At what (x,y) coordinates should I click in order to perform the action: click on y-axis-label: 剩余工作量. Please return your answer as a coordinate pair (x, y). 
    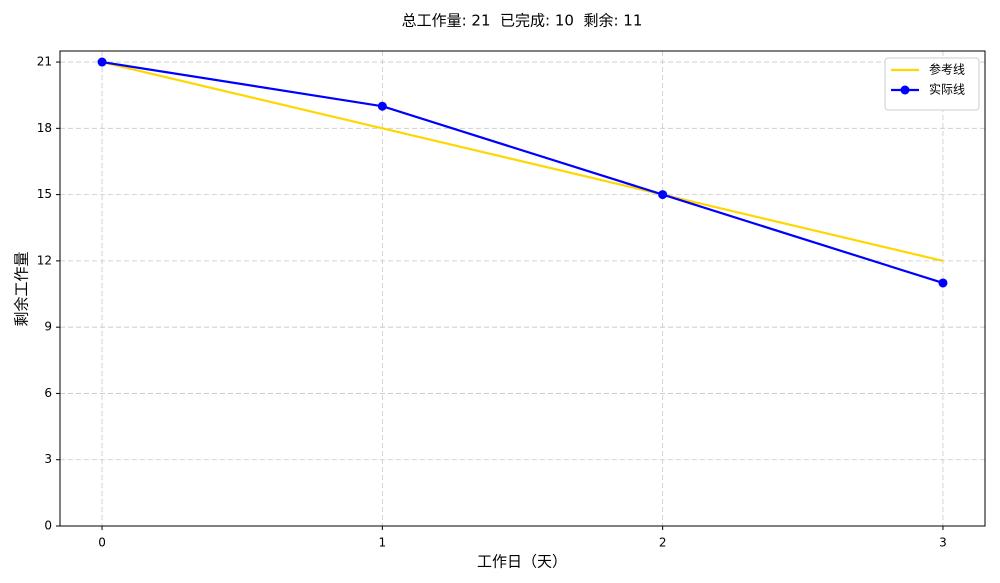
    Looking at the image, I should click on (22, 288).